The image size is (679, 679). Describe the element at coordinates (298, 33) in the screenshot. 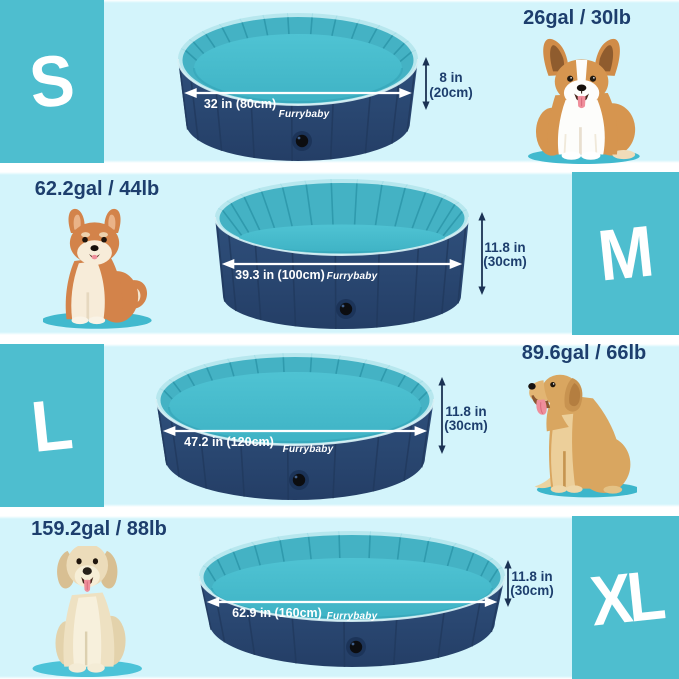

I see `pool-rim-marks-s` at that location.